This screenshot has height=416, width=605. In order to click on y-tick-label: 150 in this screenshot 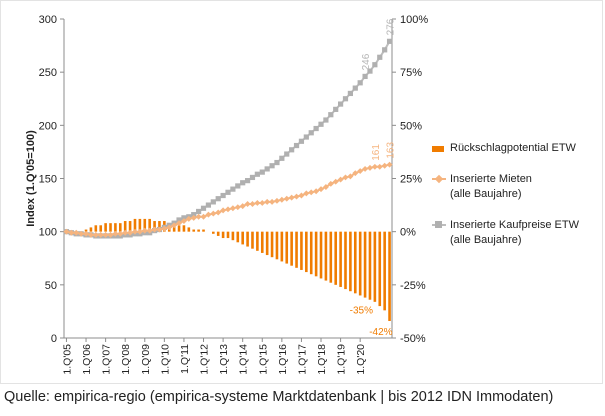, I will do `click(48, 180)`.